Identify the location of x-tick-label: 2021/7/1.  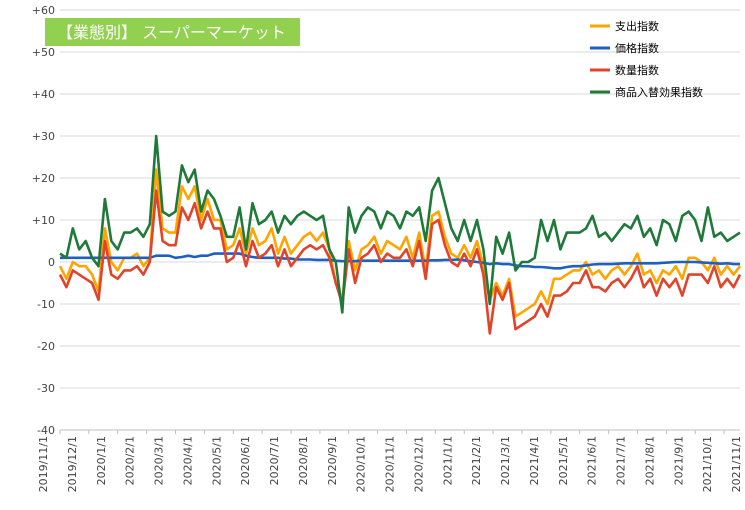
(621, 460).